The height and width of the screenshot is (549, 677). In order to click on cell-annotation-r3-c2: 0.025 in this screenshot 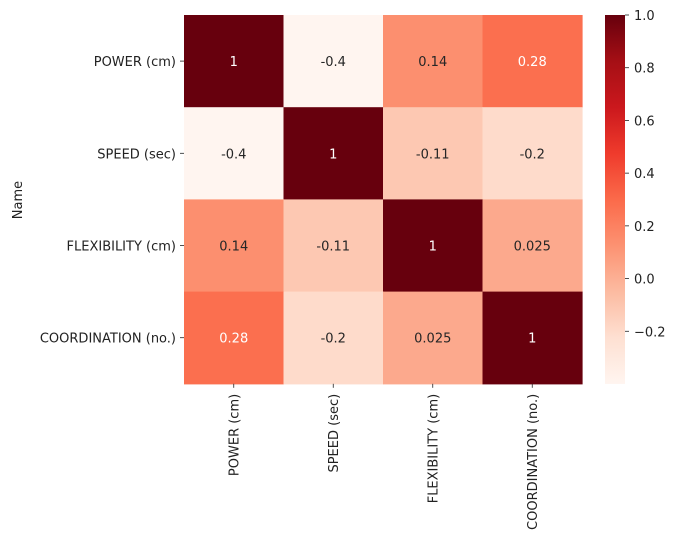, I will do `click(432, 339)`.